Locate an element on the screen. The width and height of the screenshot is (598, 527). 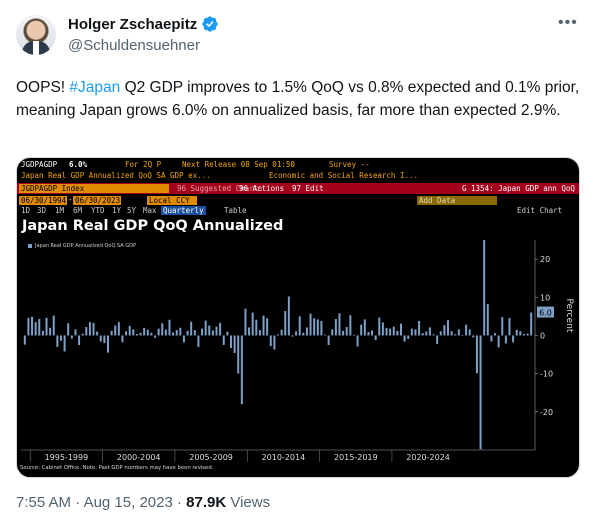
x-tick-label: 2000-2004 is located at coordinates (139, 457).